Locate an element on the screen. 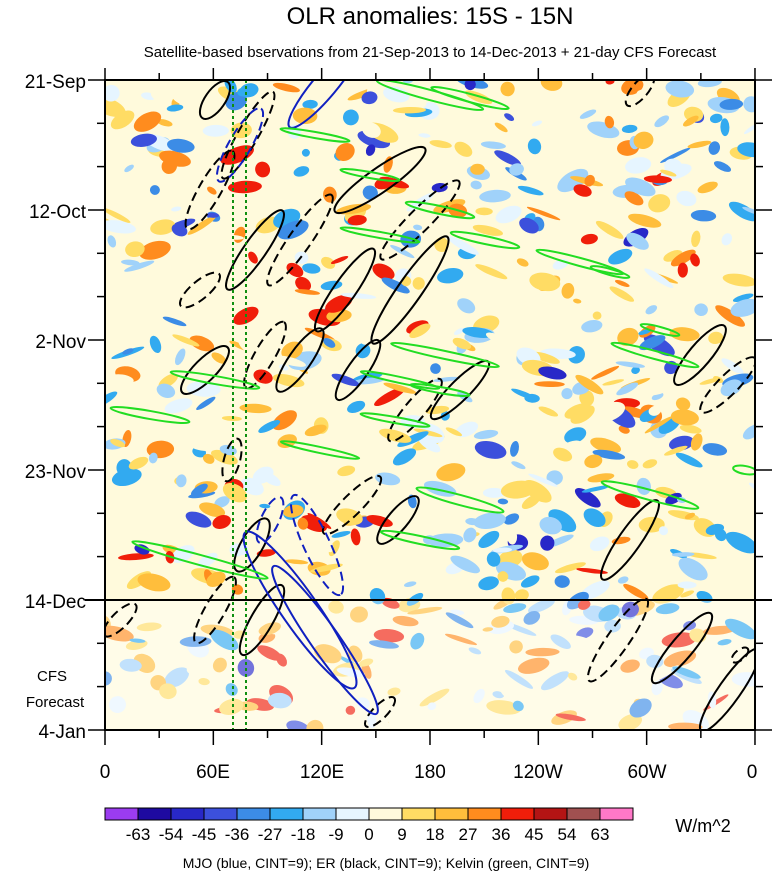  kelvin-contour is located at coordinates (200, 560).